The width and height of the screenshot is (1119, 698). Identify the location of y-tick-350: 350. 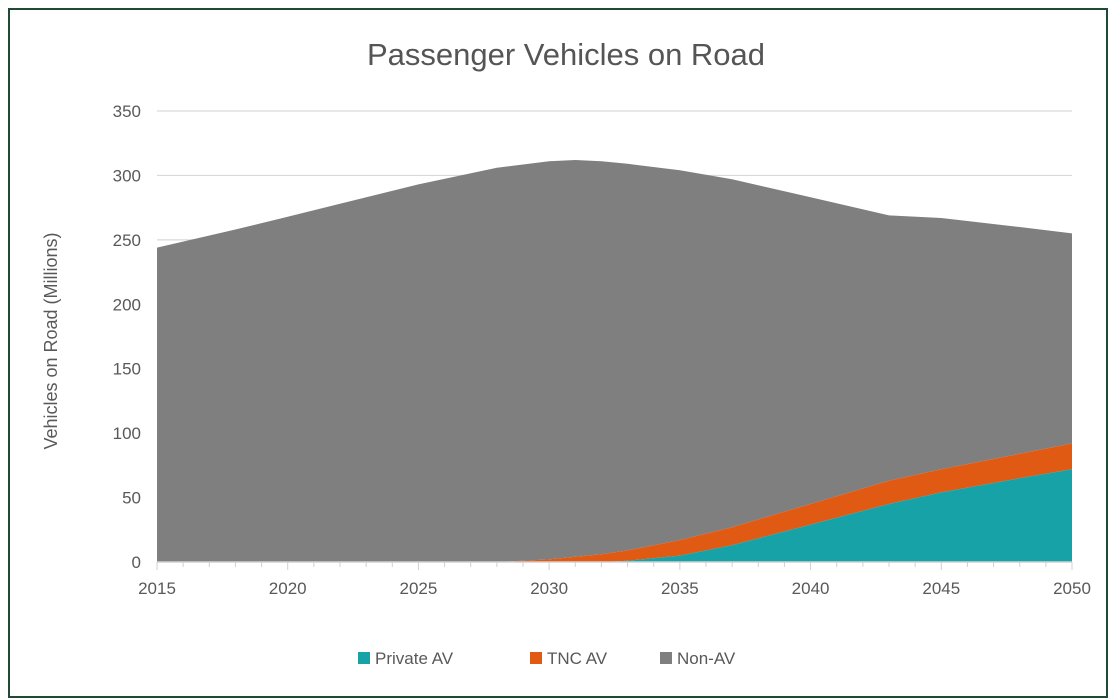
(127, 111).